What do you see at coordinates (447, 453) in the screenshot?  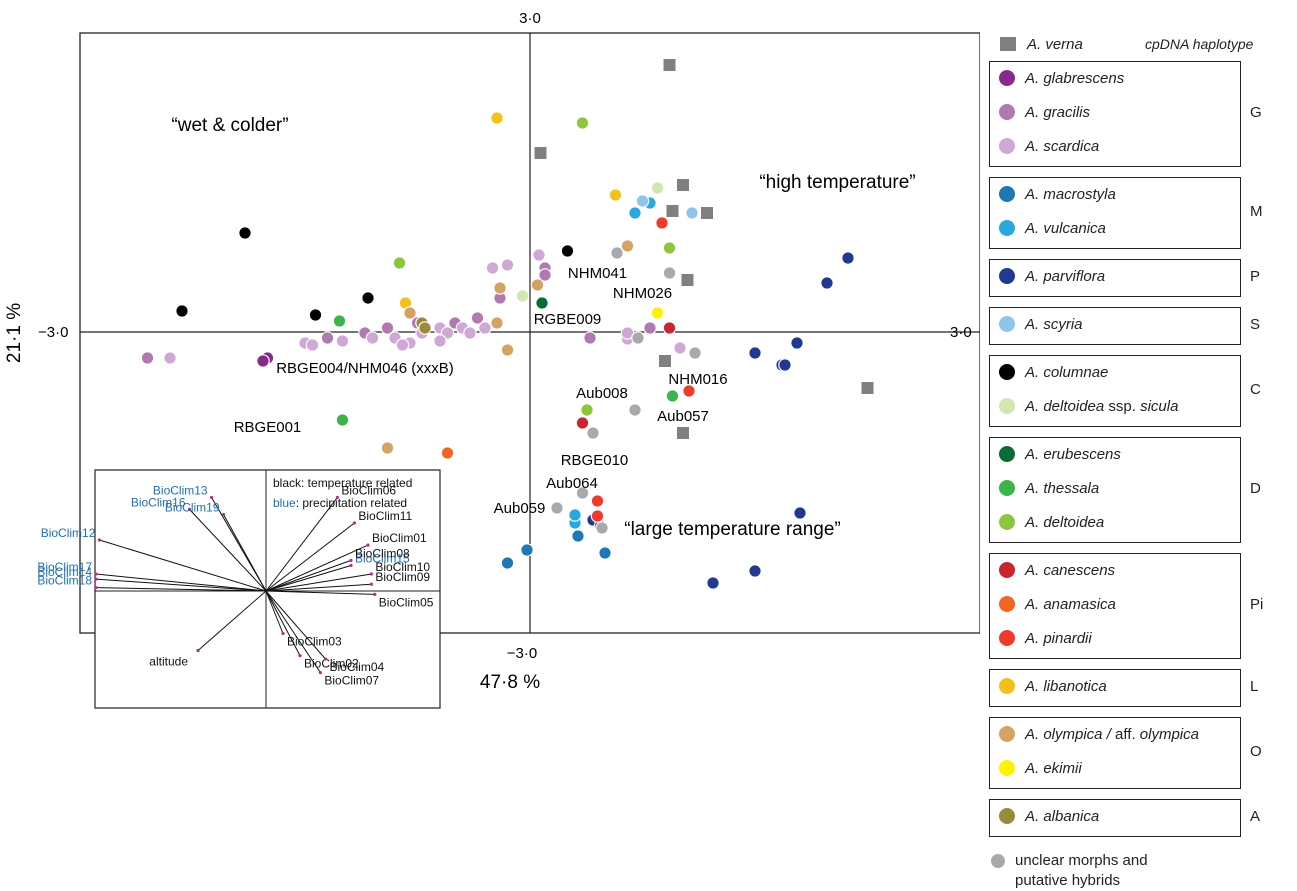 I see `point-anamasica` at bounding box center [447, 453].